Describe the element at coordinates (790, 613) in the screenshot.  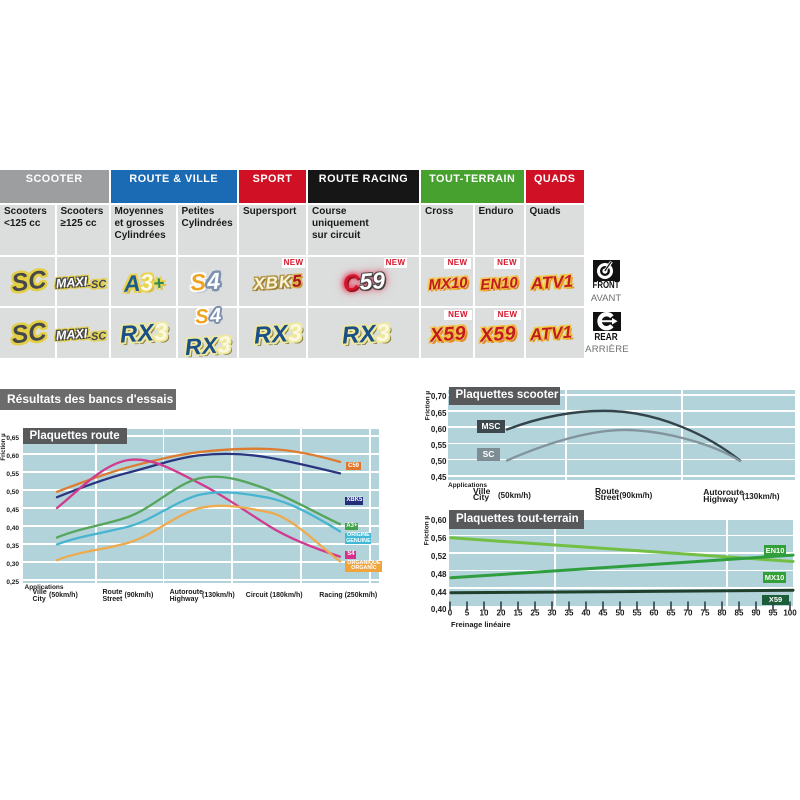
I see `svg-text: 100` at that location.